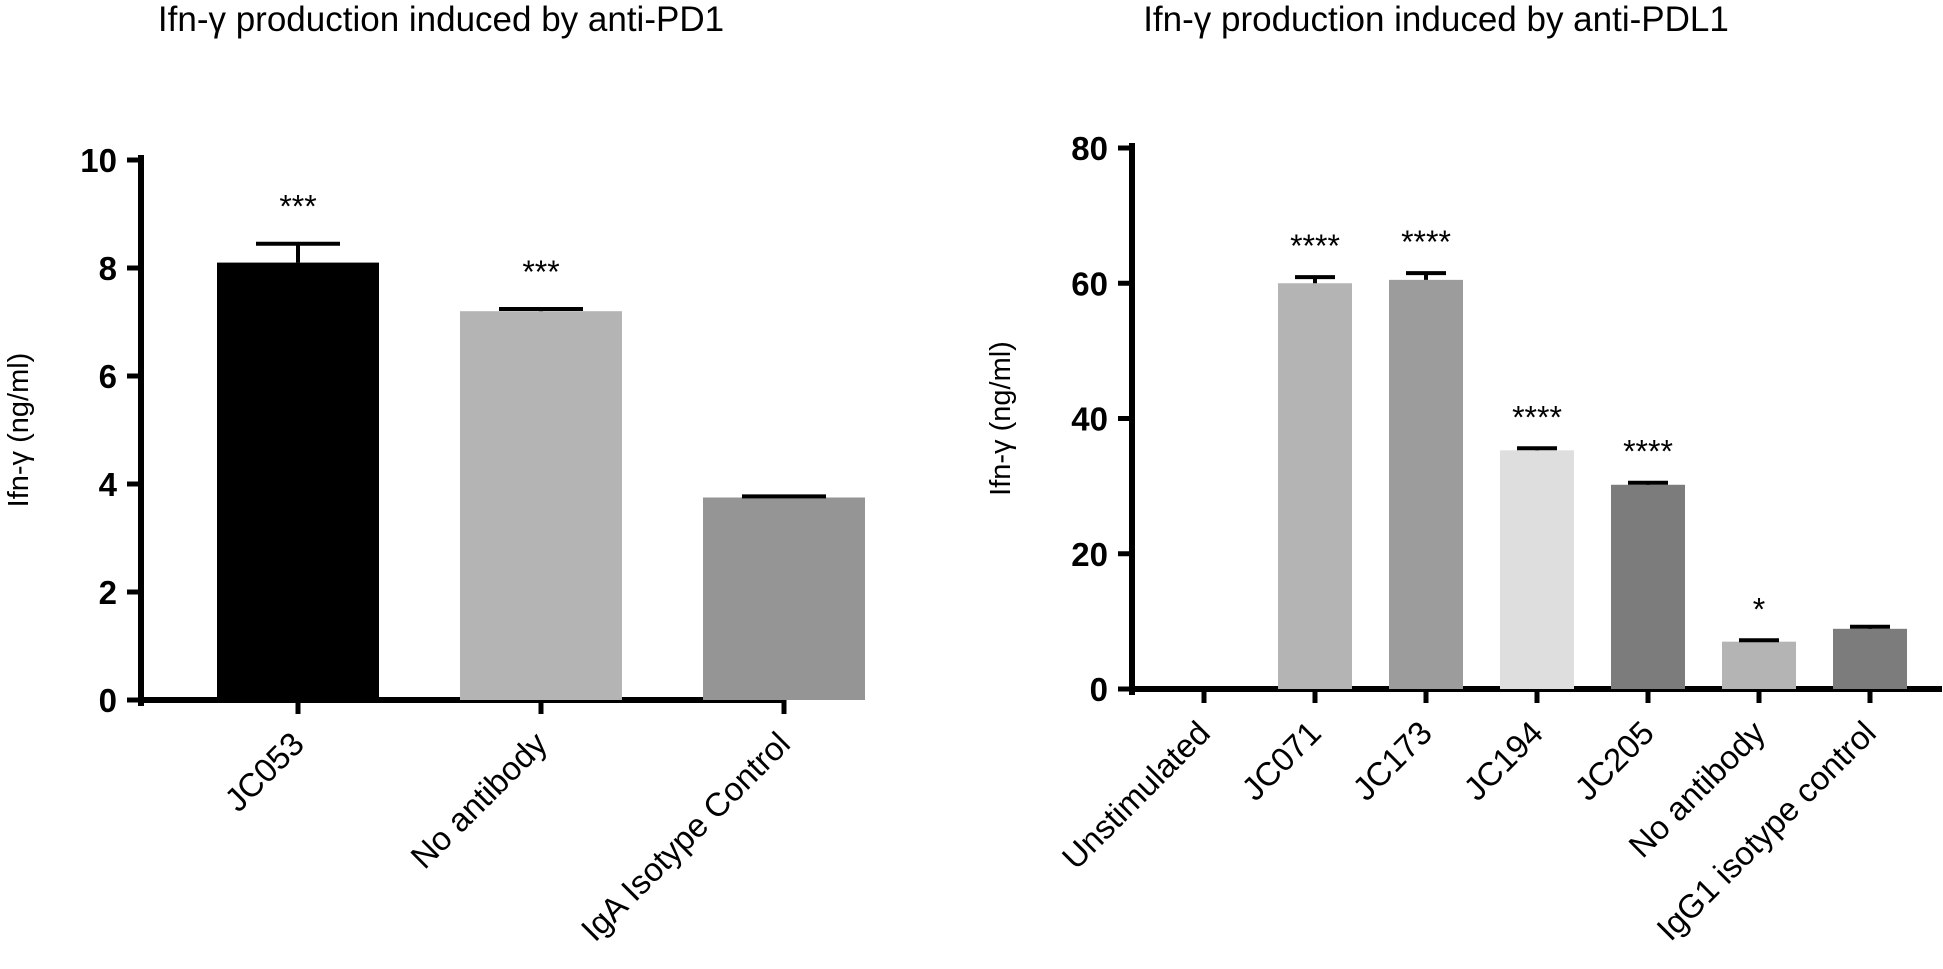  Describe the element at coordinates (441, 19) in the screenshot. I see `chart-title-left: Ifn-γ production induced by anti-PD1` at that location.